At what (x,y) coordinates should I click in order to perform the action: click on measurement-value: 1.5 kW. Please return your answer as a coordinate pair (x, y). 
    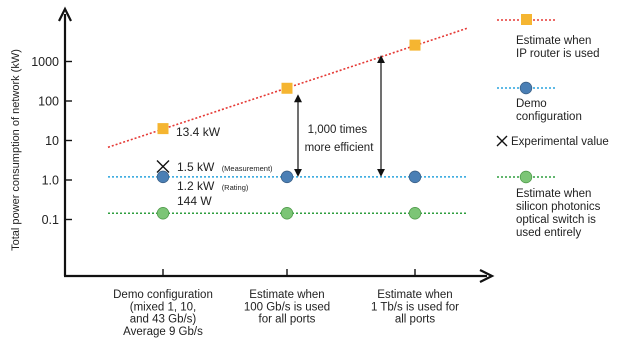
    Looking at the image, I should click on (196, 167).